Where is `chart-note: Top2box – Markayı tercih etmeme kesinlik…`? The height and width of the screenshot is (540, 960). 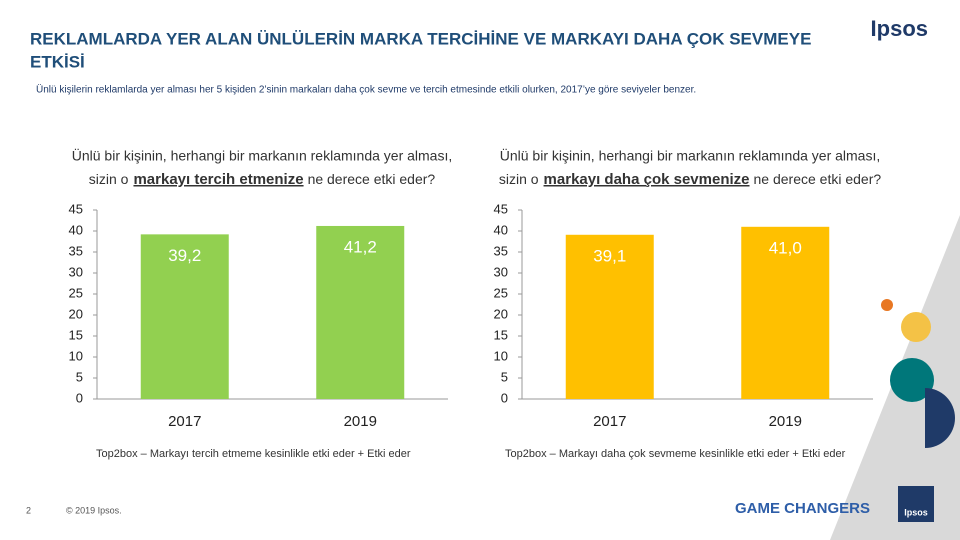 chart-note: Top2box – Markayı tercih etmeme kesinlik… is located at coordinates (253, 454).